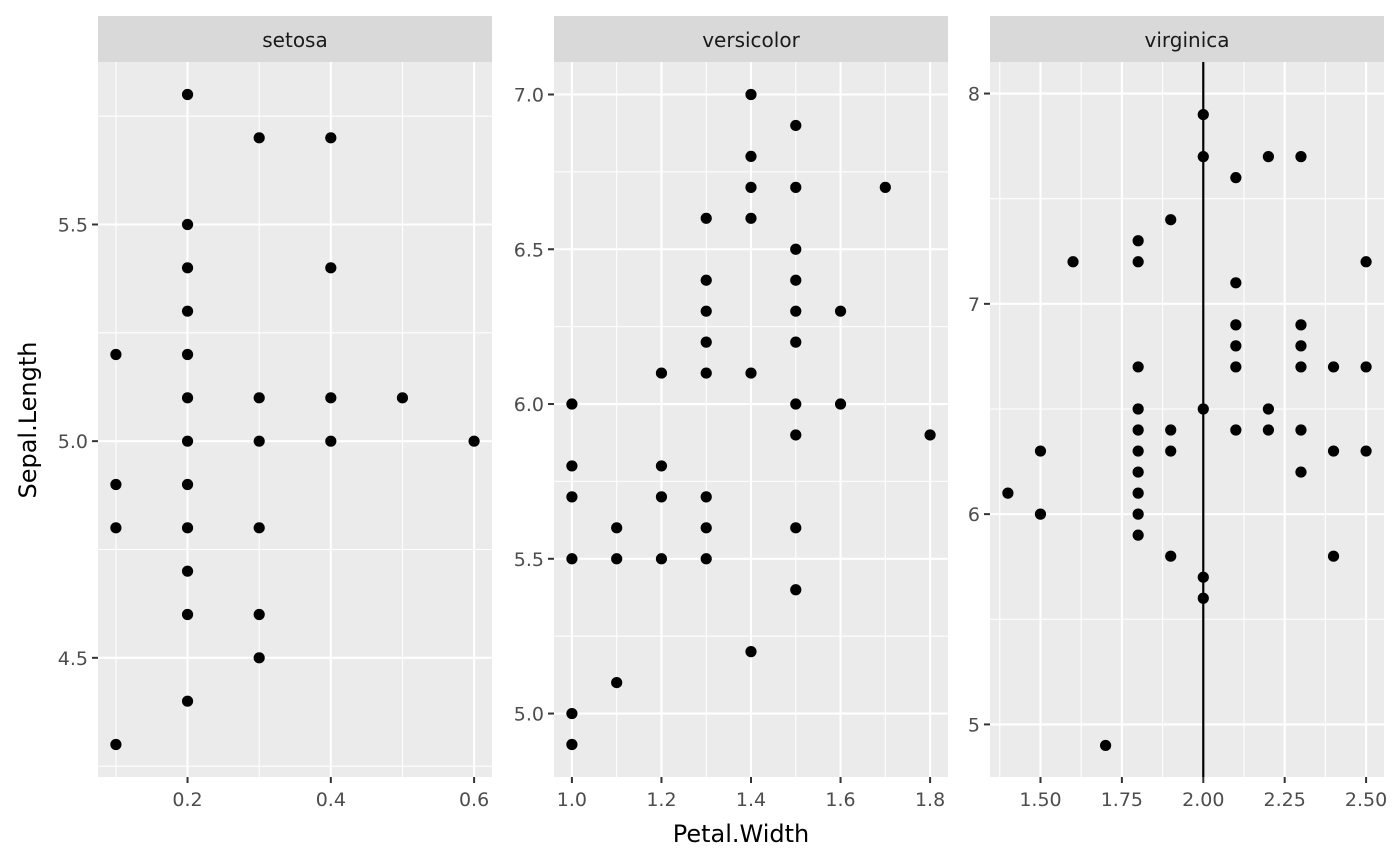  What do you see at coordinates (1285, 800) in the screenshot?
I see `x-tick-label: 2.25` at bounding box center [1285, 800].